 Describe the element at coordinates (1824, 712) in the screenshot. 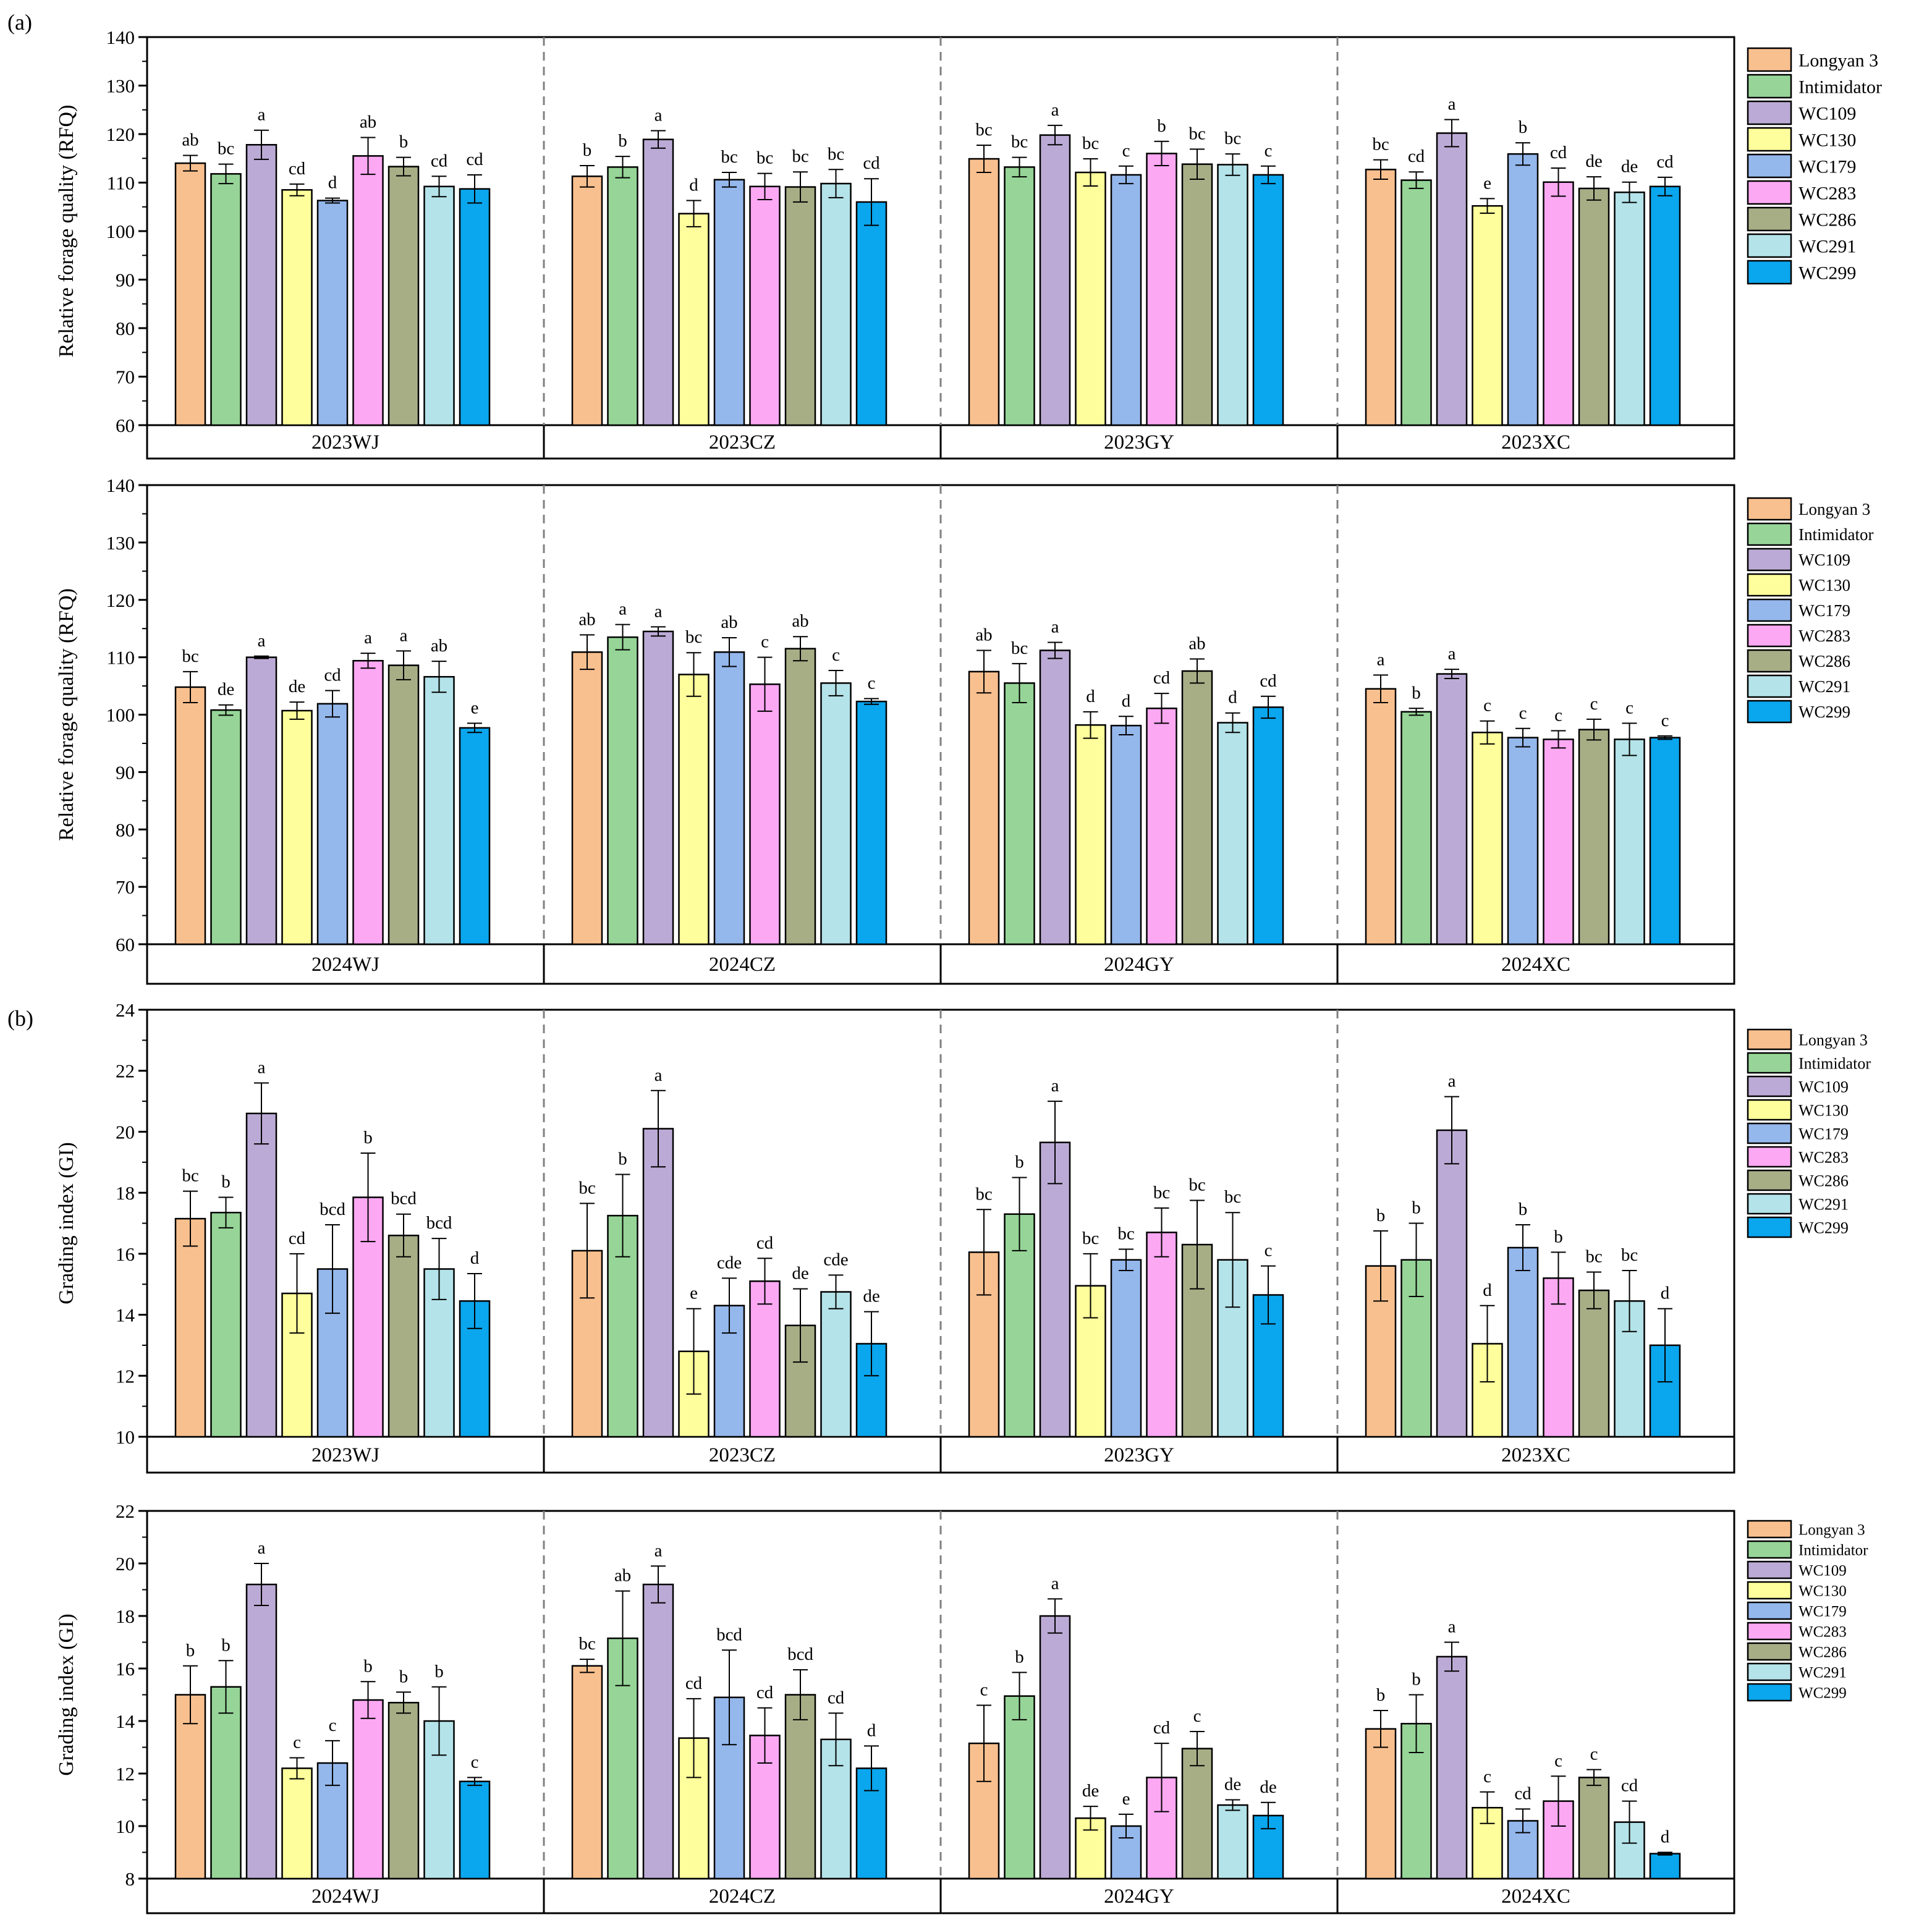

I see `legend-label: WC299` at that location.